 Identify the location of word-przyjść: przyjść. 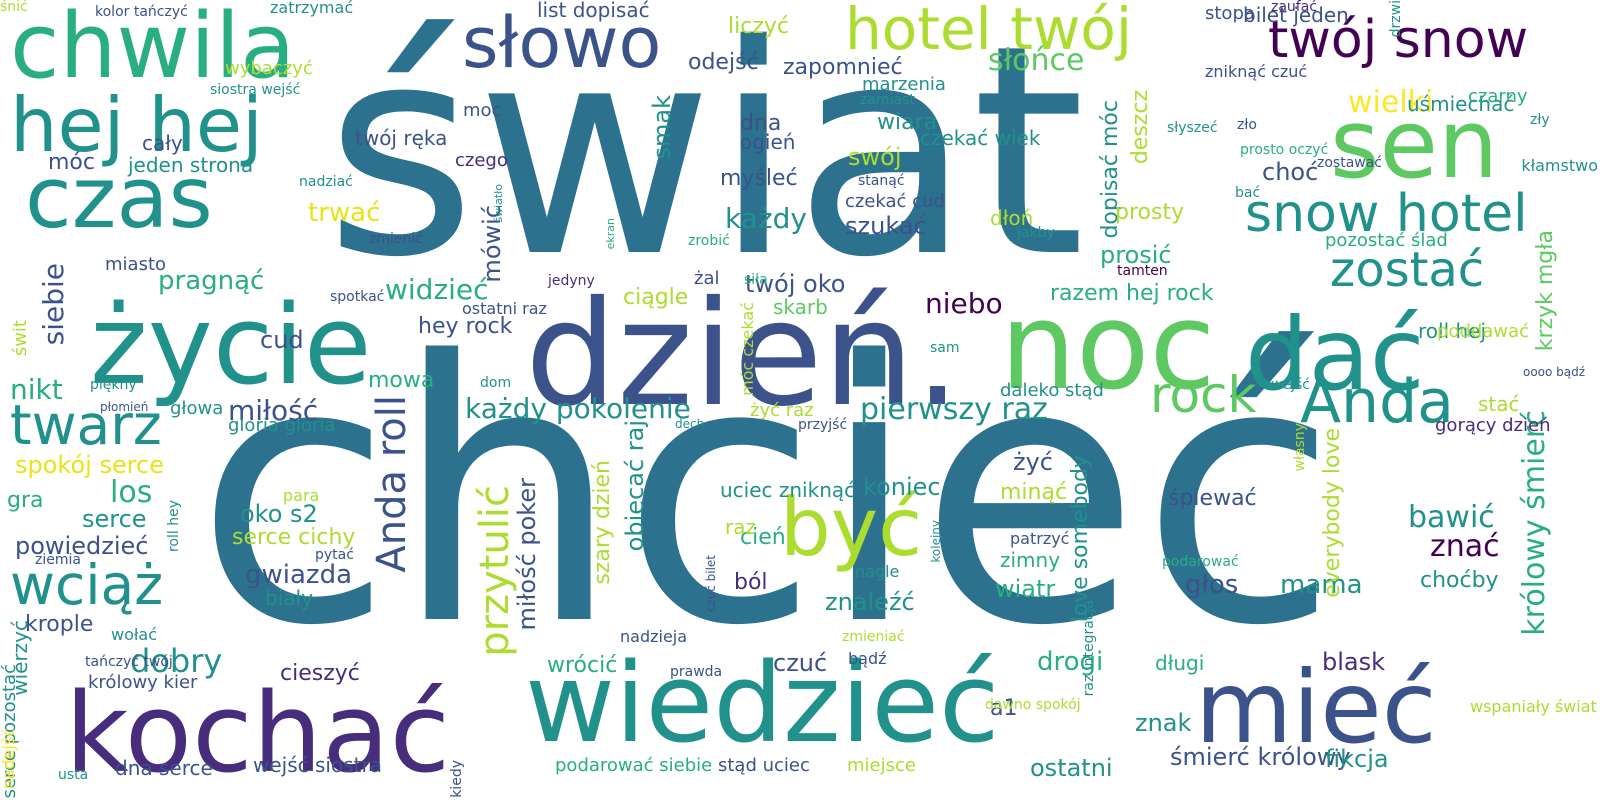
(823, 425).